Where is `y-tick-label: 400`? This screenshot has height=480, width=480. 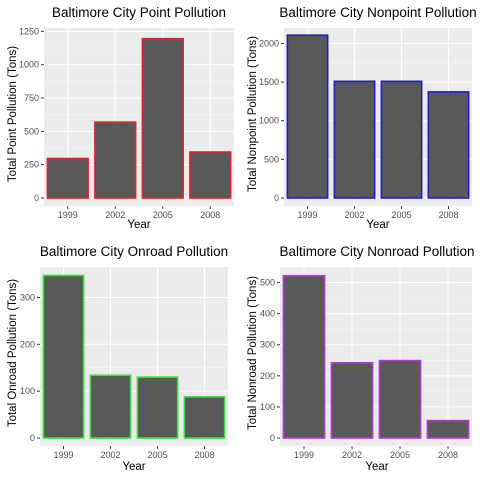 y-tick-label: 400 is located at coordinates (267, 314).